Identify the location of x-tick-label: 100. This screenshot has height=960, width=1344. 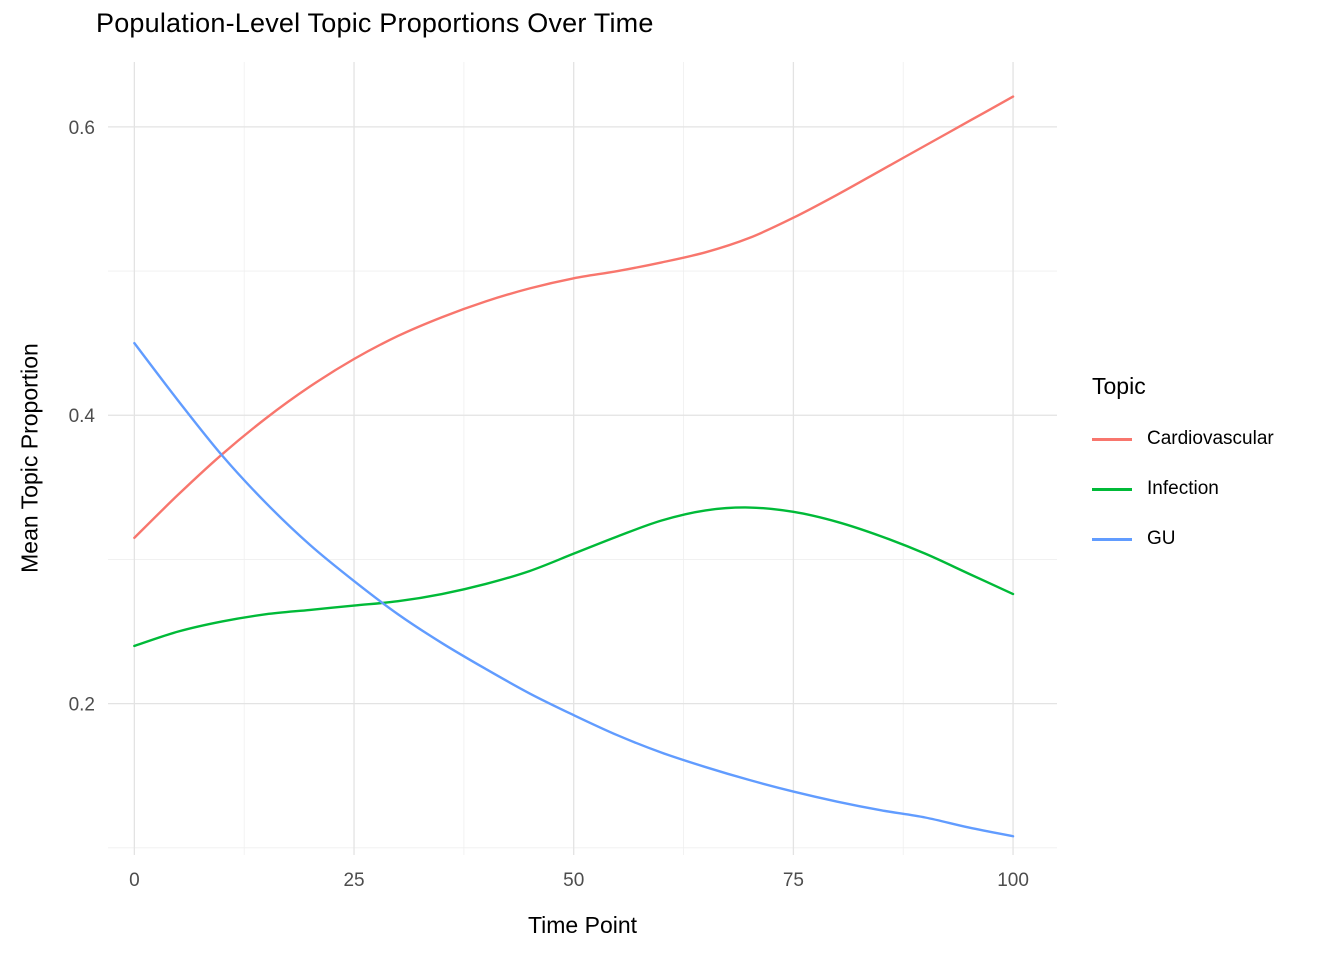
(1013, 880).